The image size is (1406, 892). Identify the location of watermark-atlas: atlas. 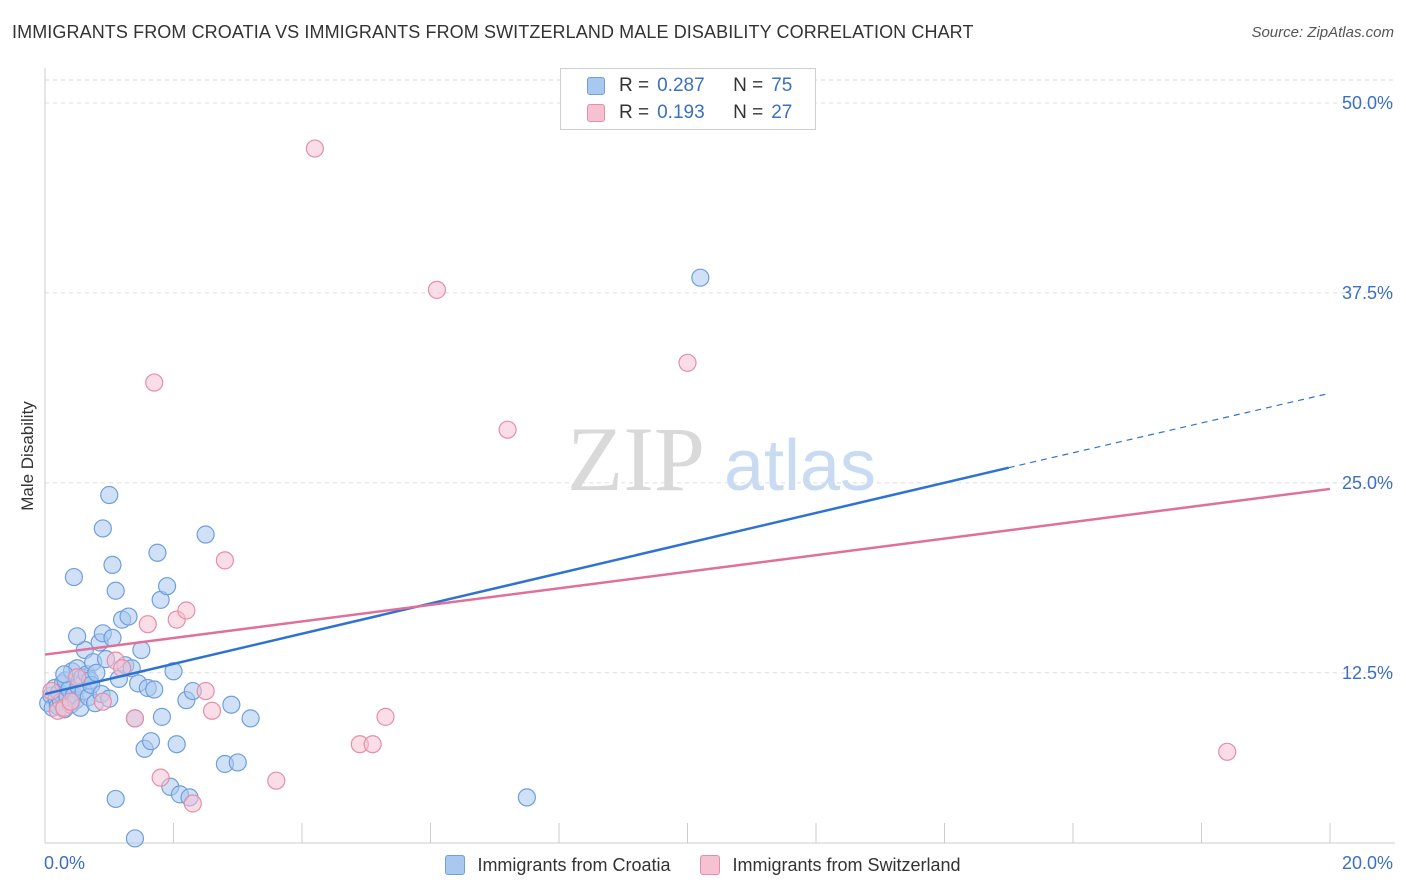
(800, 466).